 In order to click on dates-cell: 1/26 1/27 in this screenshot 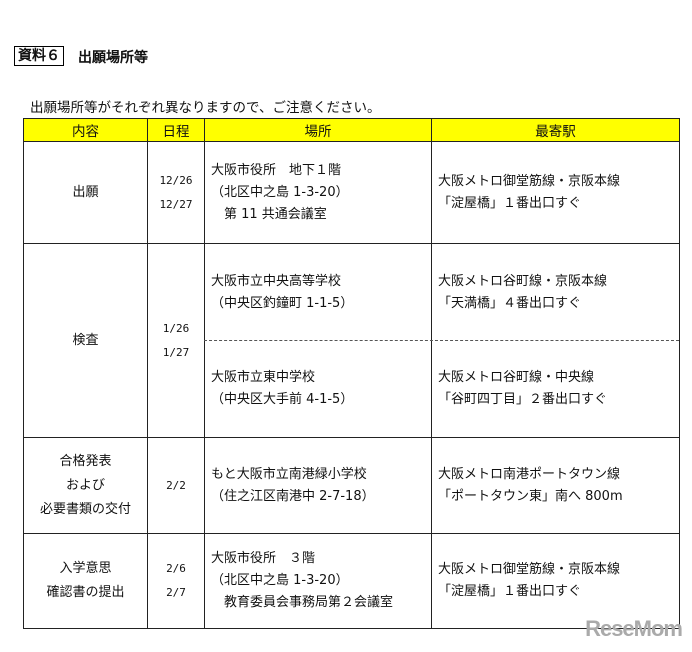, I will do `click(176, 340)`.